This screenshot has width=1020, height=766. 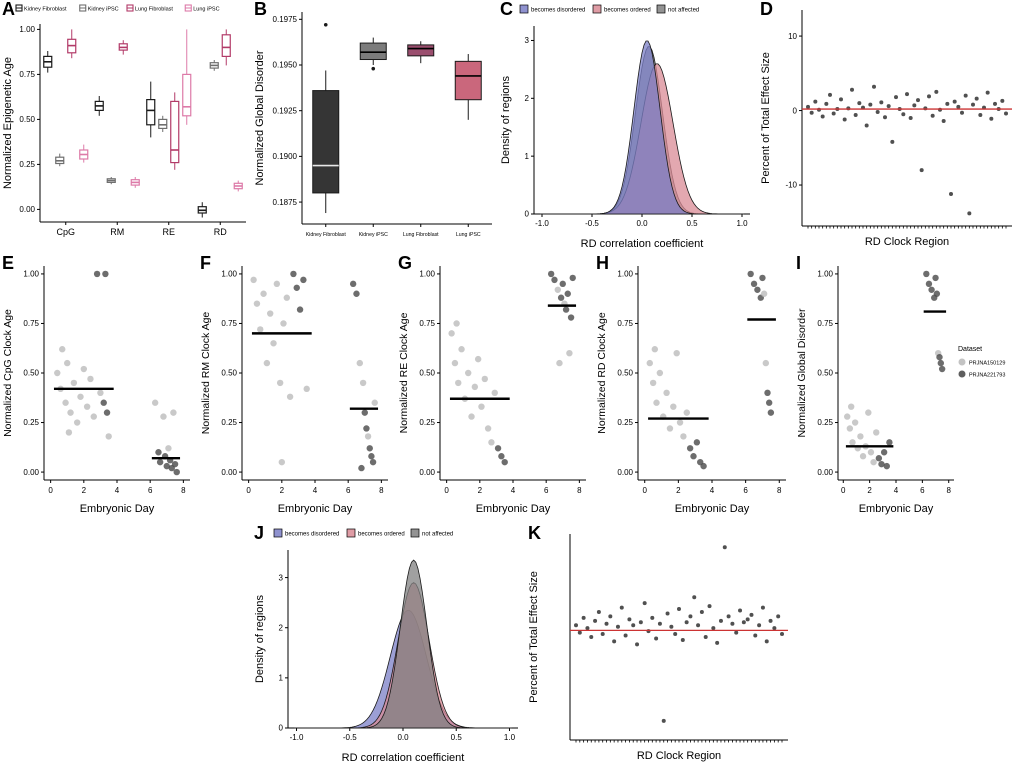 I want to click on svg-text: Density of regions, so click(x=260, y=638).